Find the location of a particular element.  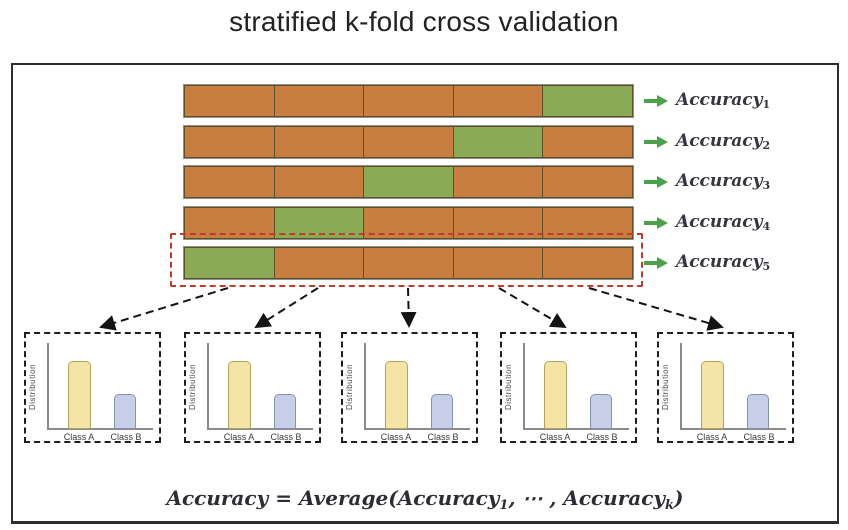

selected-fold-highlight is located at coordinates (406, 260).